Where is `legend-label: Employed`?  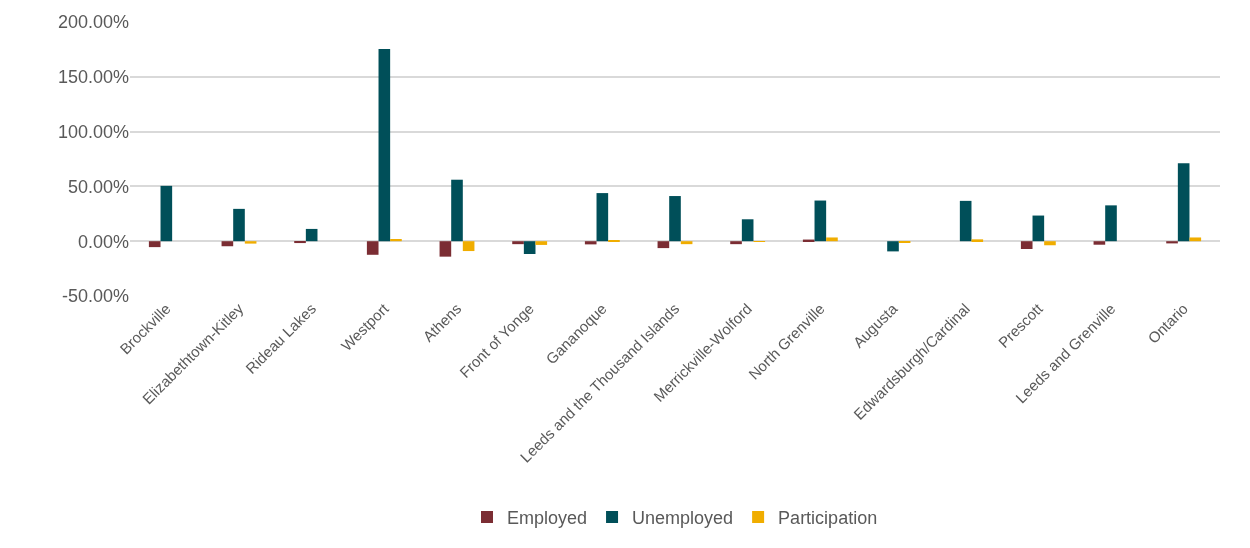
legend-label: Employed is located at coordinates (547, 517).